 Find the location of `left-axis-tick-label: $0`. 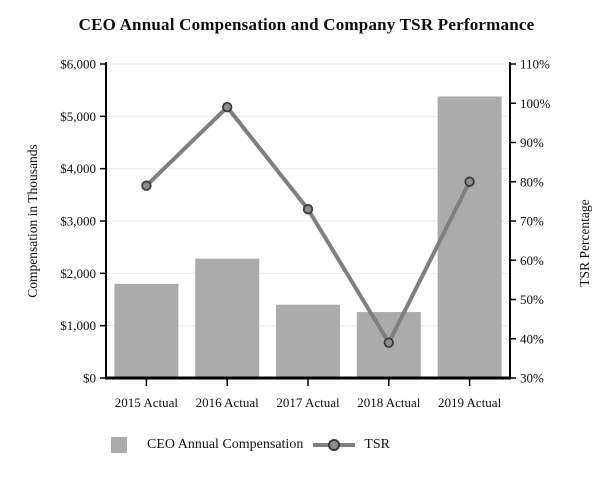

left-axis-tick-label: $0 is located at coordinates (89, 378).